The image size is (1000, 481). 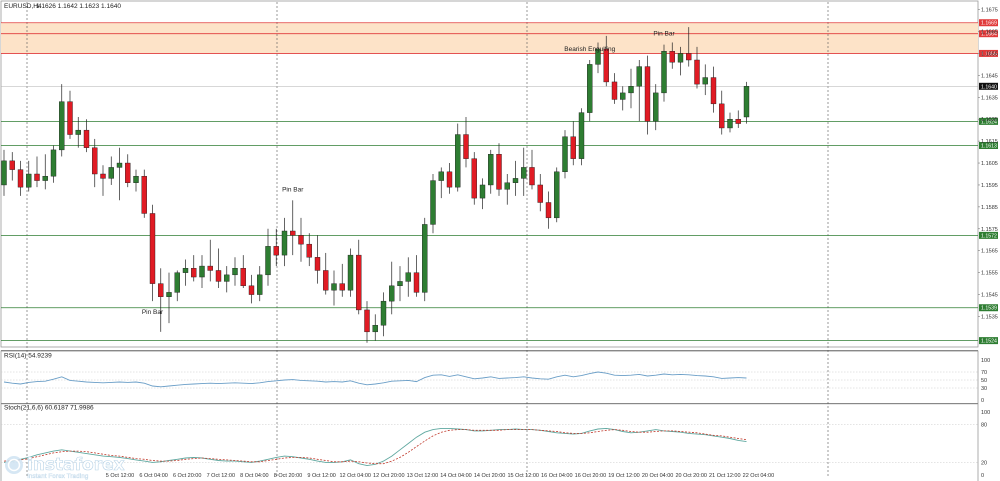 I want to click on level-badge-text-1.1624: 1.1624, so click(x=989, y=122).